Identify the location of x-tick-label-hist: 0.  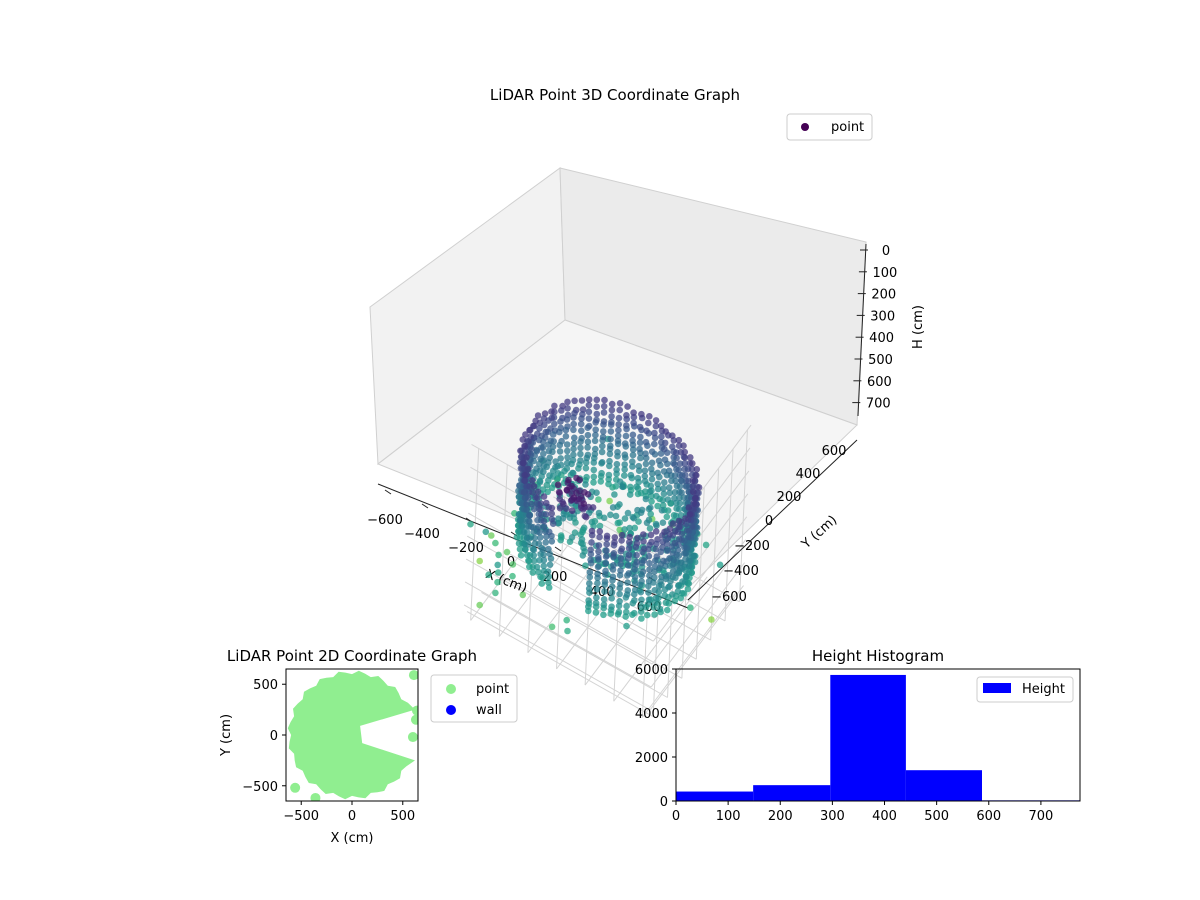
(676, 816).